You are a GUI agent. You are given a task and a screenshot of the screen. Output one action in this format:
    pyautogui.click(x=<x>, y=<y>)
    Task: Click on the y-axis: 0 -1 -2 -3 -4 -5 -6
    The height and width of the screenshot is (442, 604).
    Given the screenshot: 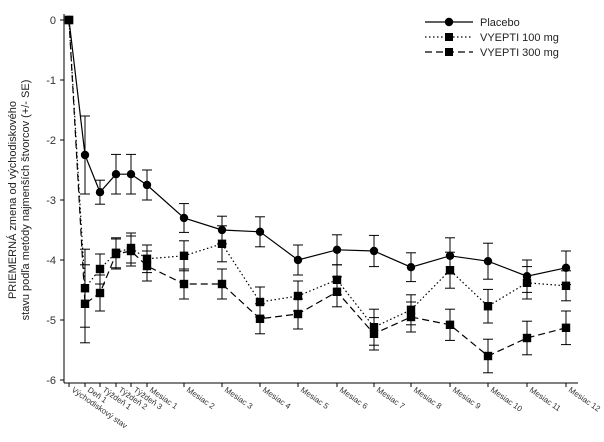 What is the action you would take?
    pyautogui.click(x=55, y=200)
    